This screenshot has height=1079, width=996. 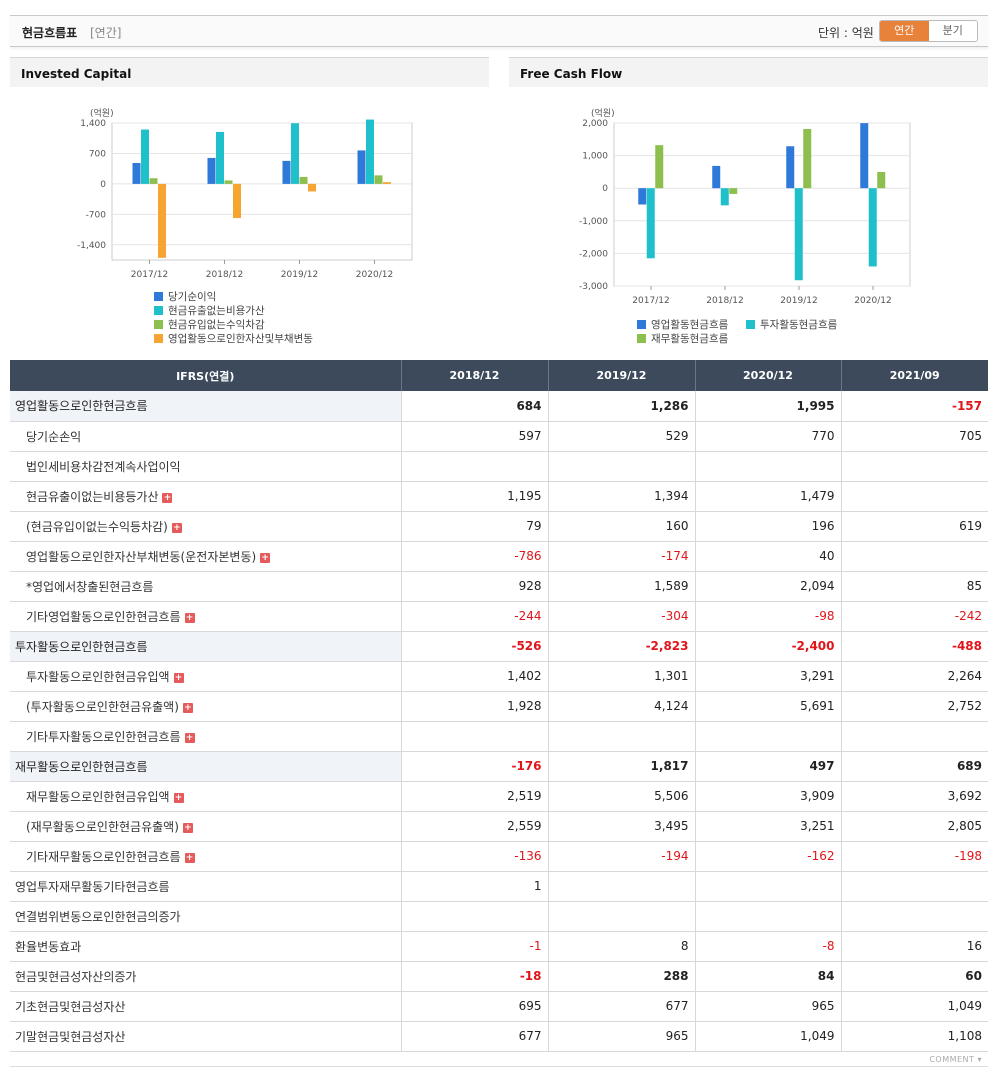 I want to click on table-cell: 40, so click(x=768, y=556).